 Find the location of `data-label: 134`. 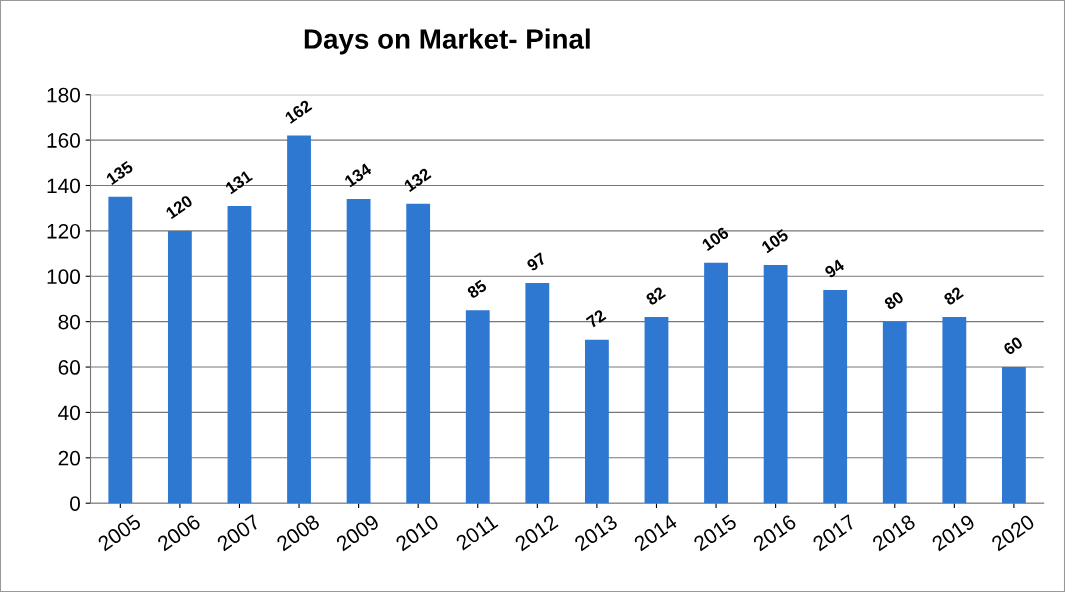

data-label: 134 is located at coordinates (358, 175).